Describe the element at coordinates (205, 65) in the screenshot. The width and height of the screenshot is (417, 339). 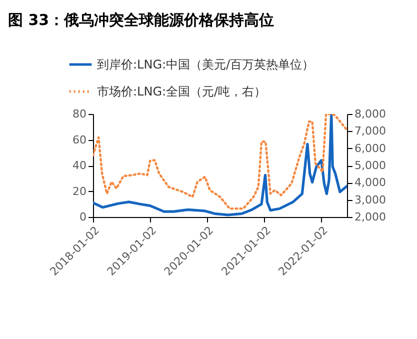
I see `legend-label: 到岸价:LNG:中国（美元/百万英热单位）` at that location.